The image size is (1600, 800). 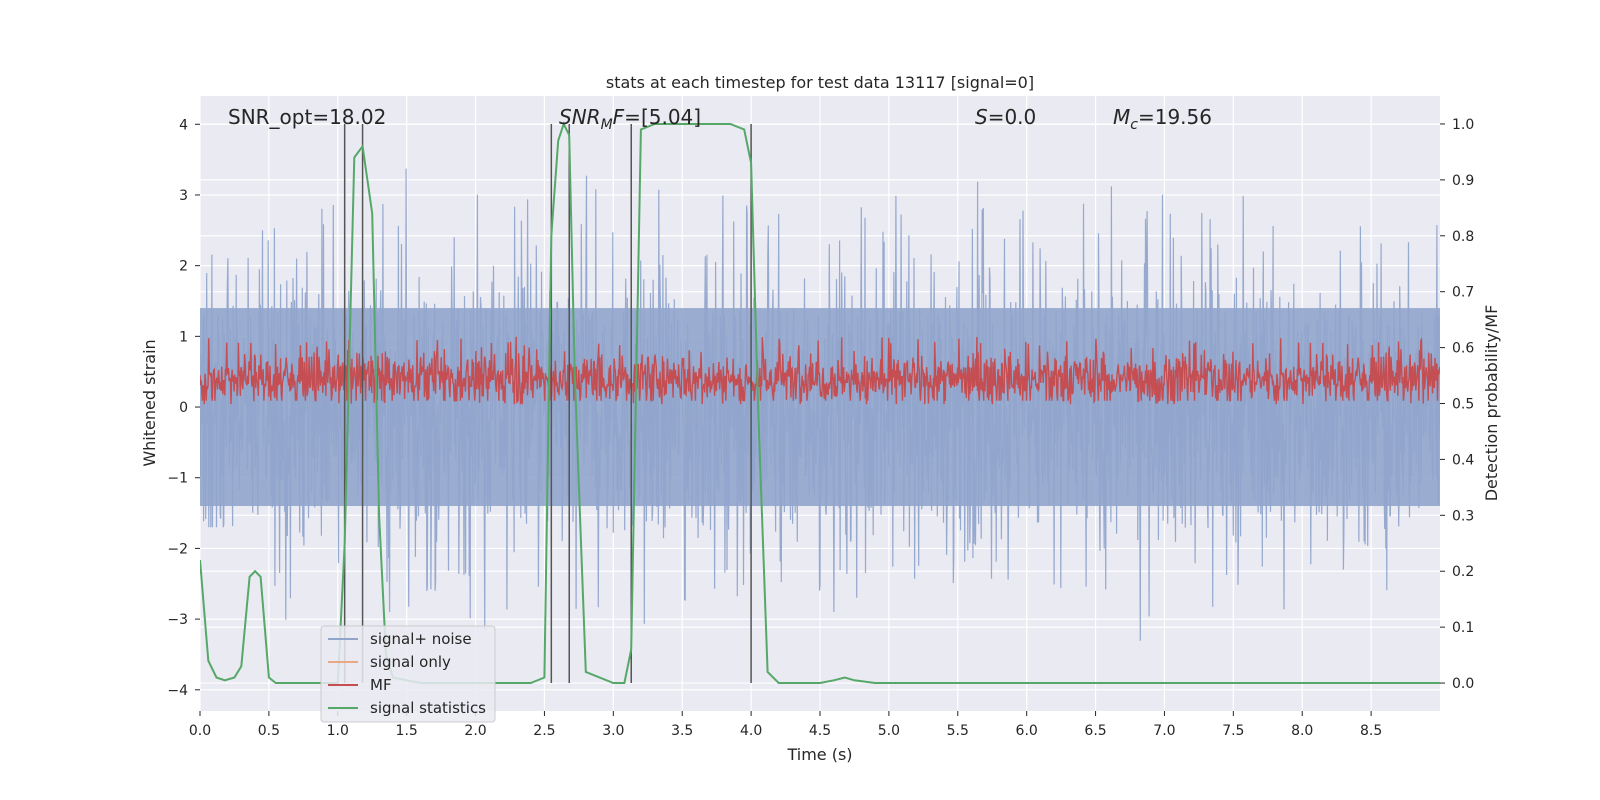 What do you see at coordinates (1463, 293) in the screenshot?
I see `y-tick-label-right: 0.7` at bounding box center [1463, 293].